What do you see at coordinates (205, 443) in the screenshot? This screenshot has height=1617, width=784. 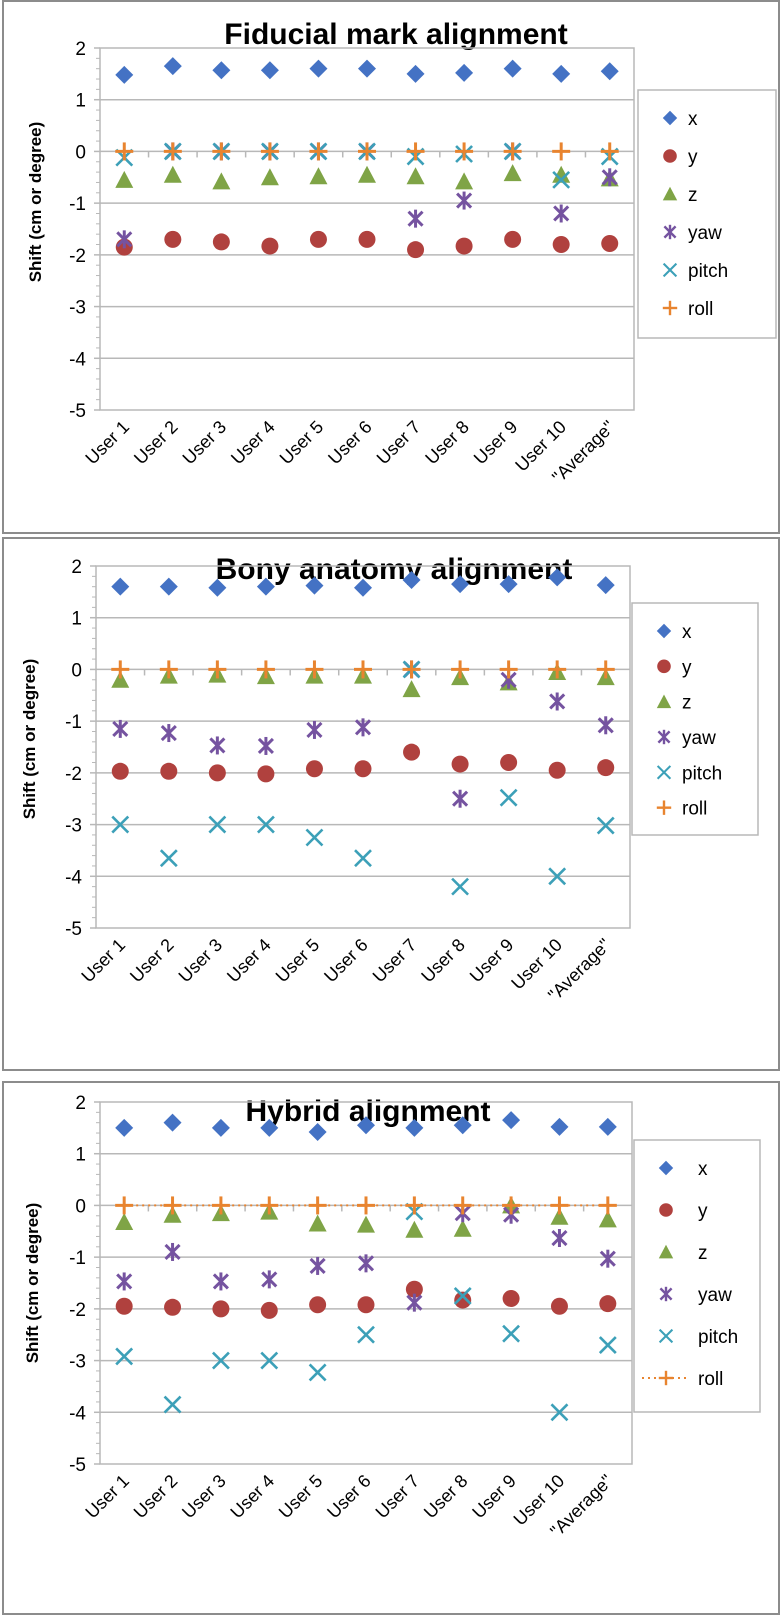 I see `x-tick-label: User 3` at bounding box center [205, 443].